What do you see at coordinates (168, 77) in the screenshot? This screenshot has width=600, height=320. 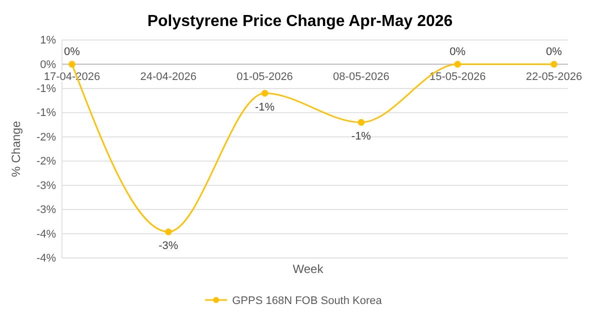 I see `x-tick-label: 24-04-2026` at bounding box center [168, 77].